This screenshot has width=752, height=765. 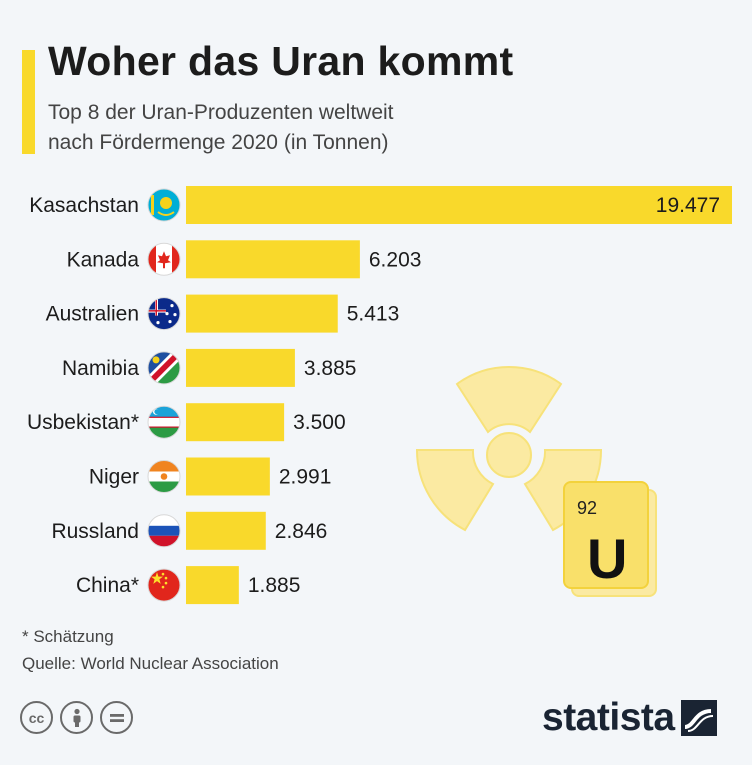 I want to click on value-label: 19.477, so click(x=688, y=205).